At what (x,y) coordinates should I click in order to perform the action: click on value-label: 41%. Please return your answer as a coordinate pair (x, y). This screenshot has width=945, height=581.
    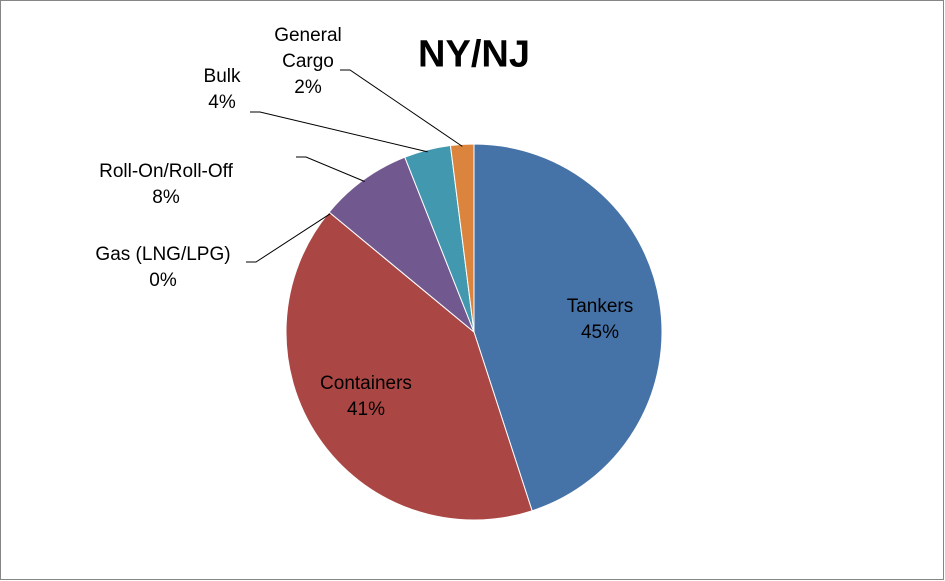
    Looking at the image, I should click on (366, 409).